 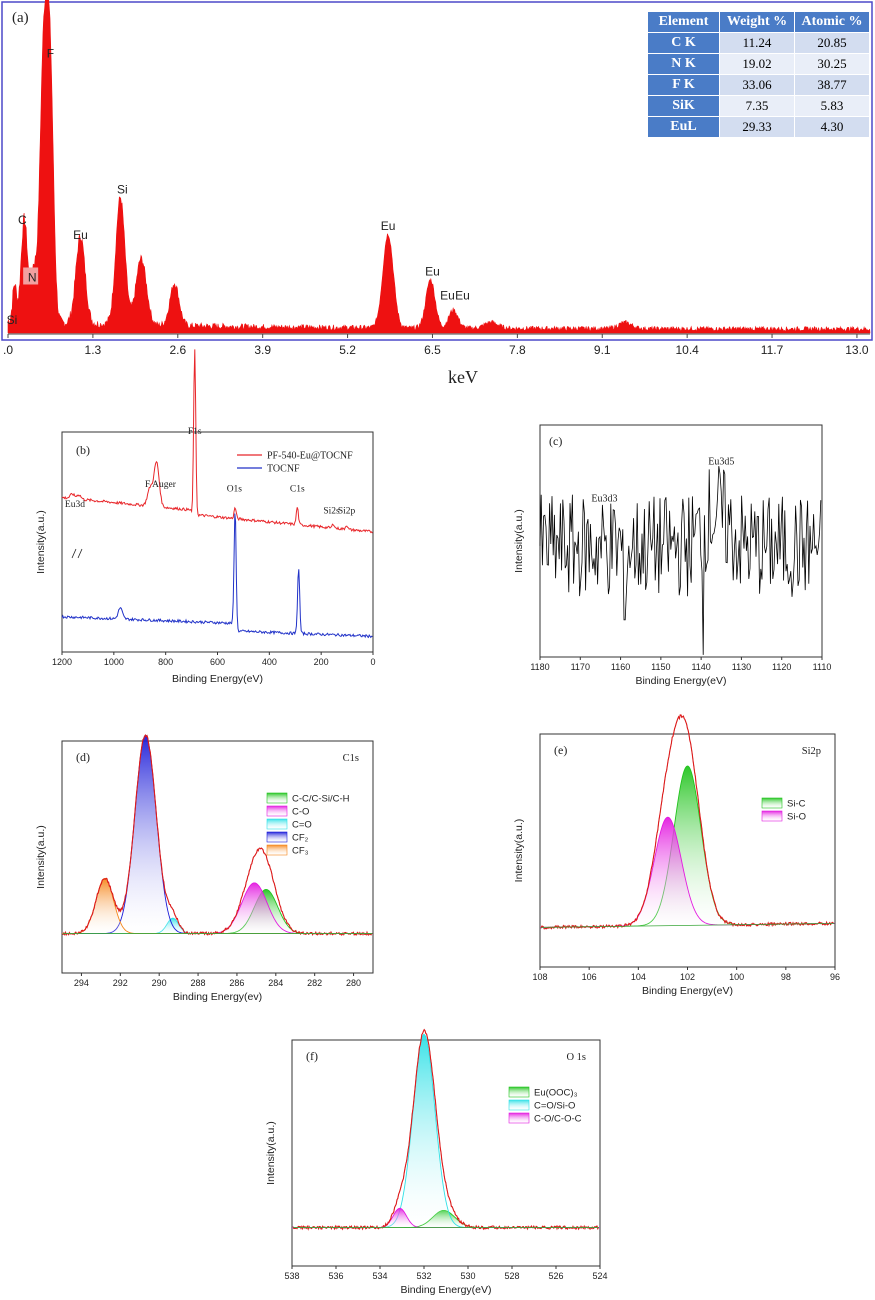 I want to click on table-cell: 30.25, so click(x=832, y=64).